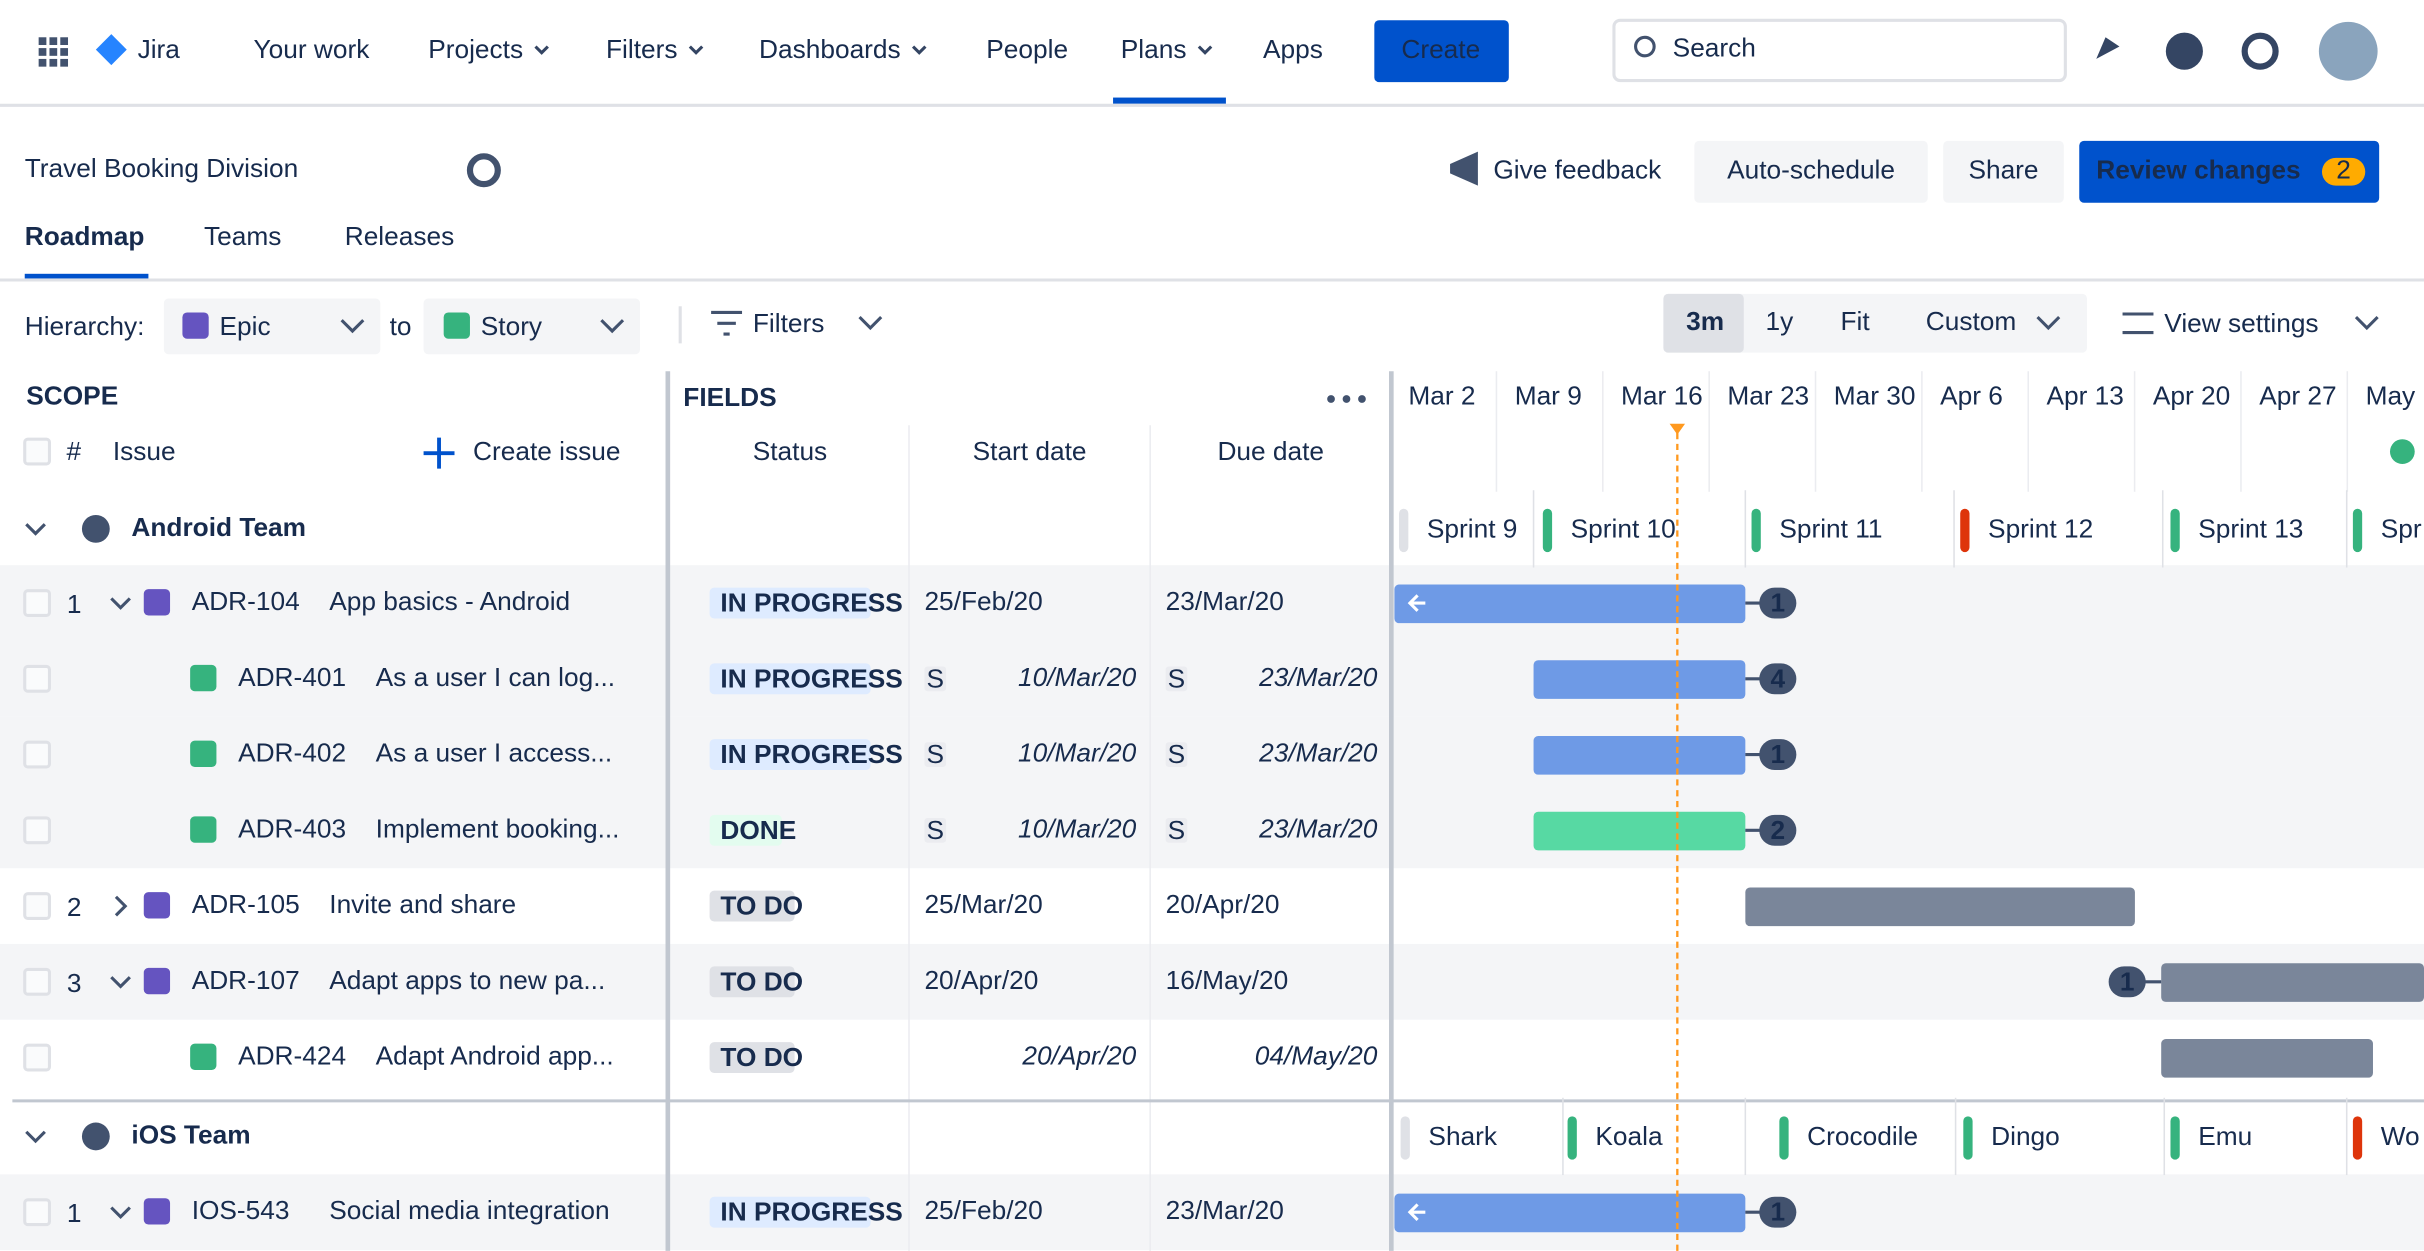  What do you see at coordinates (1441, 51) in the screenshot?
I see `create-button` at bounding box center [1441, 51].